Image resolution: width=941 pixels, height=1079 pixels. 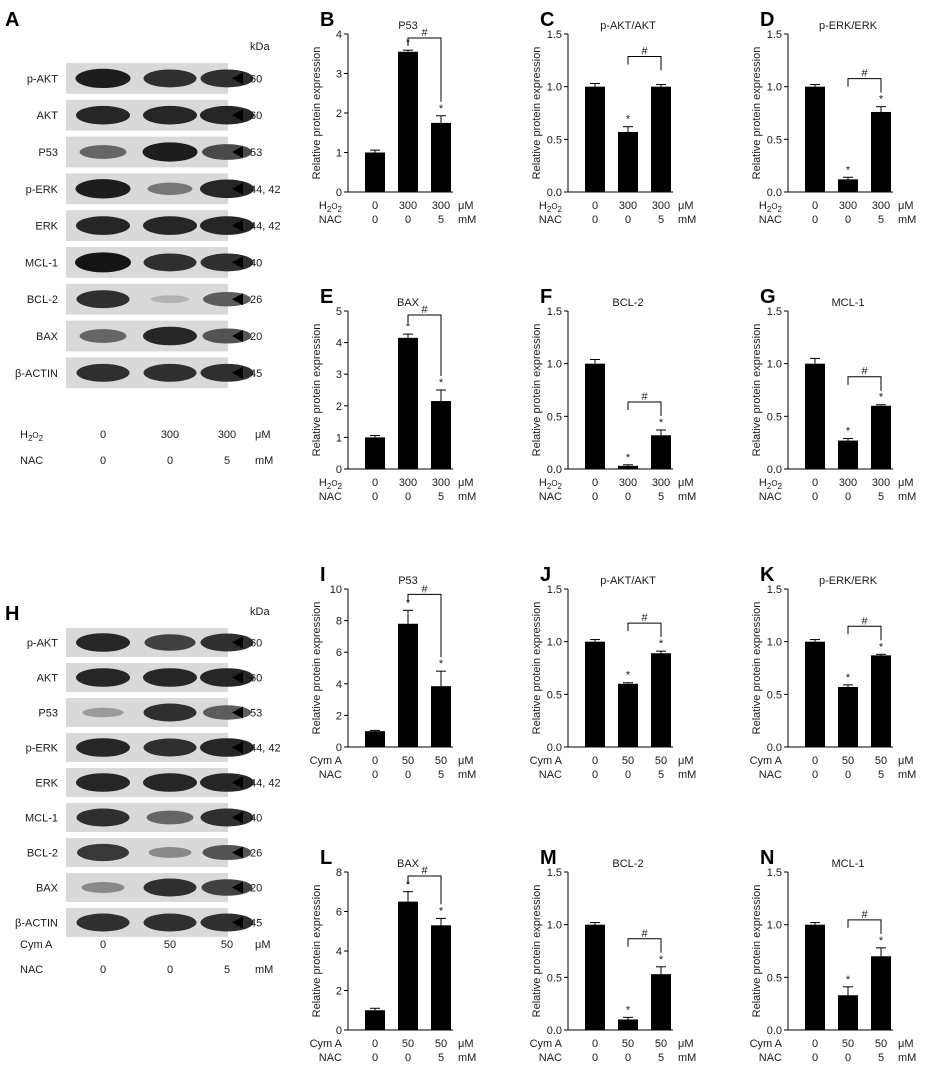 What do you see at coordinates (256, 79) in the screenshot?
I see `kda-value: 60` at bounding box center [256, 79].